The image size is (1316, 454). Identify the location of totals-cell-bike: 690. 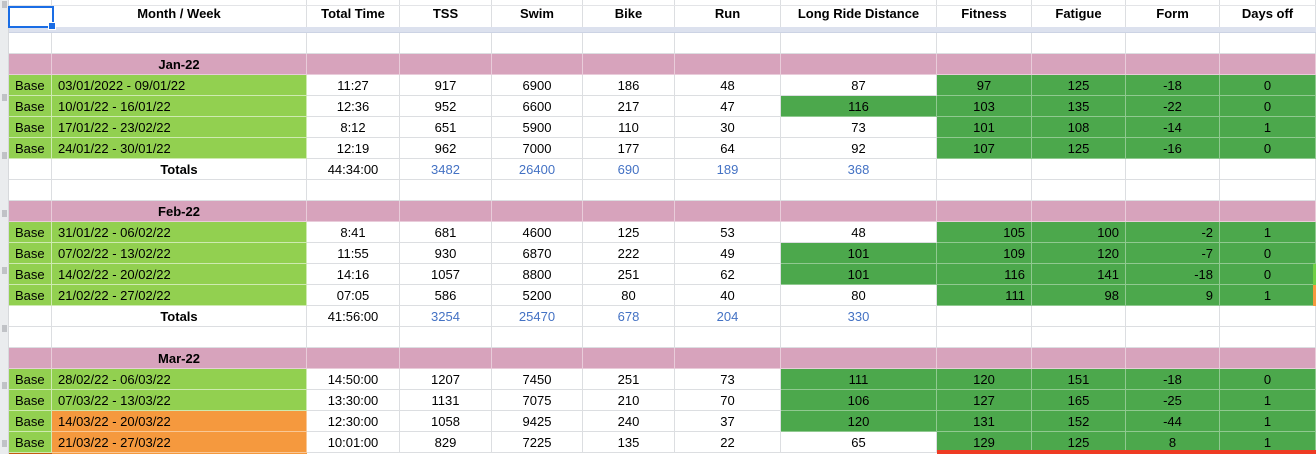
(629, 169).